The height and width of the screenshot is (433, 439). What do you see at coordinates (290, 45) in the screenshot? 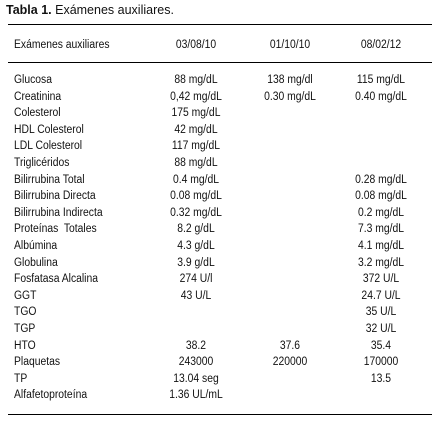
I see `header-cell: 01/10/10` at bounding box center [290, 45].